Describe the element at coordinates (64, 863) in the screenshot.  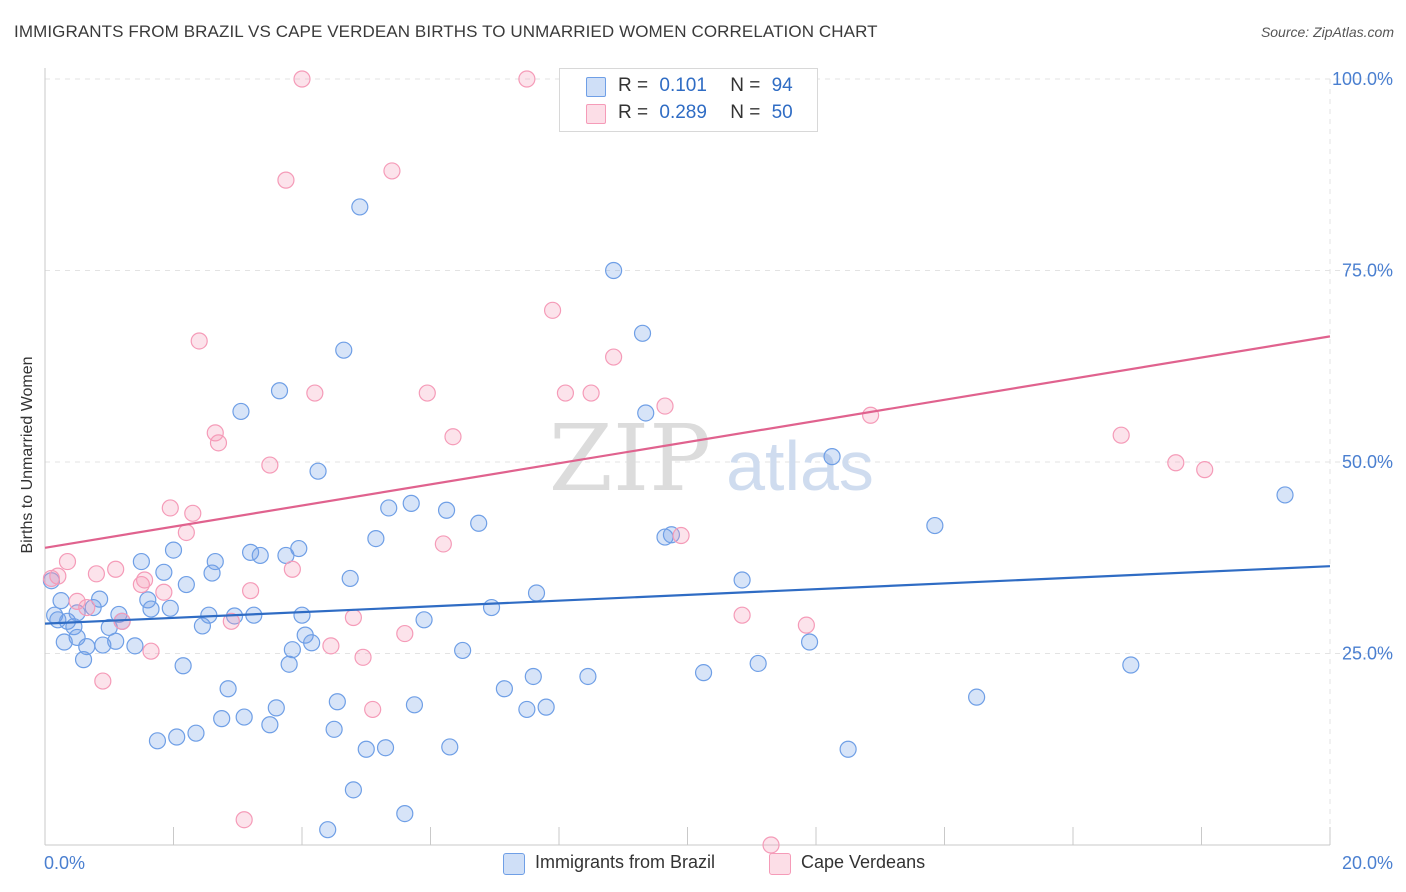
I see `x-tick-label: 0.0%` at that location.